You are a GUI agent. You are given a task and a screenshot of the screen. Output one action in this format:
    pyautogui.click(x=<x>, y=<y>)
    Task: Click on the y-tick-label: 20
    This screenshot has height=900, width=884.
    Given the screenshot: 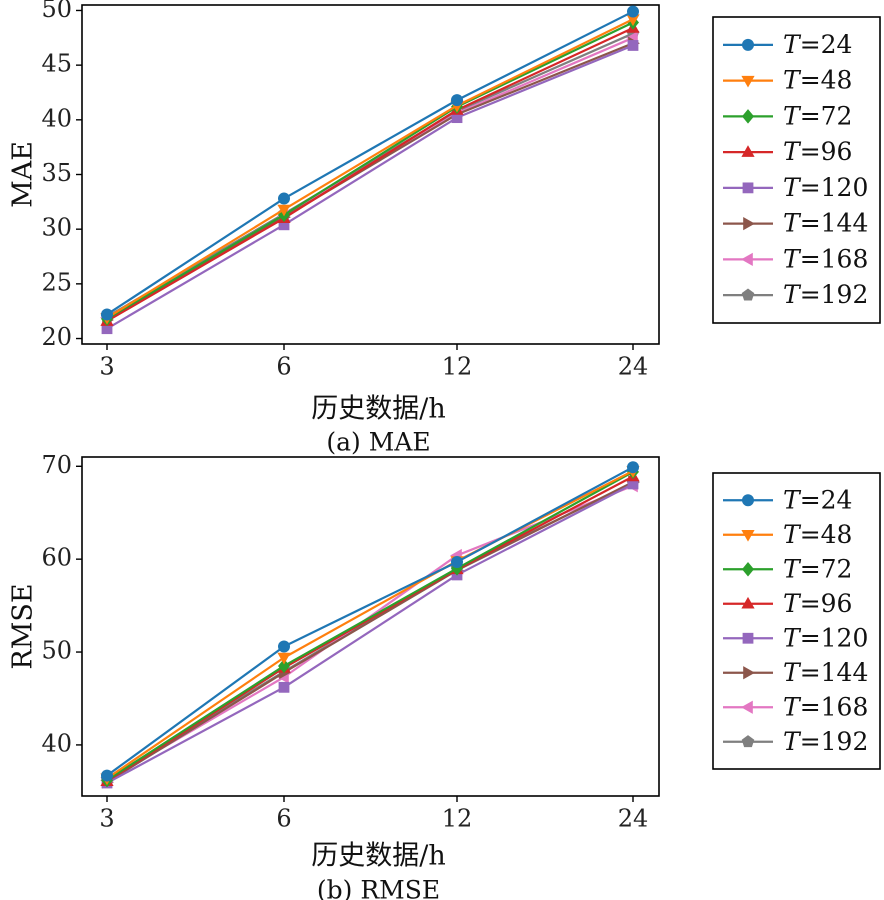 What is the action you would take?
    pyautogui.click(x=56, y=337)
    